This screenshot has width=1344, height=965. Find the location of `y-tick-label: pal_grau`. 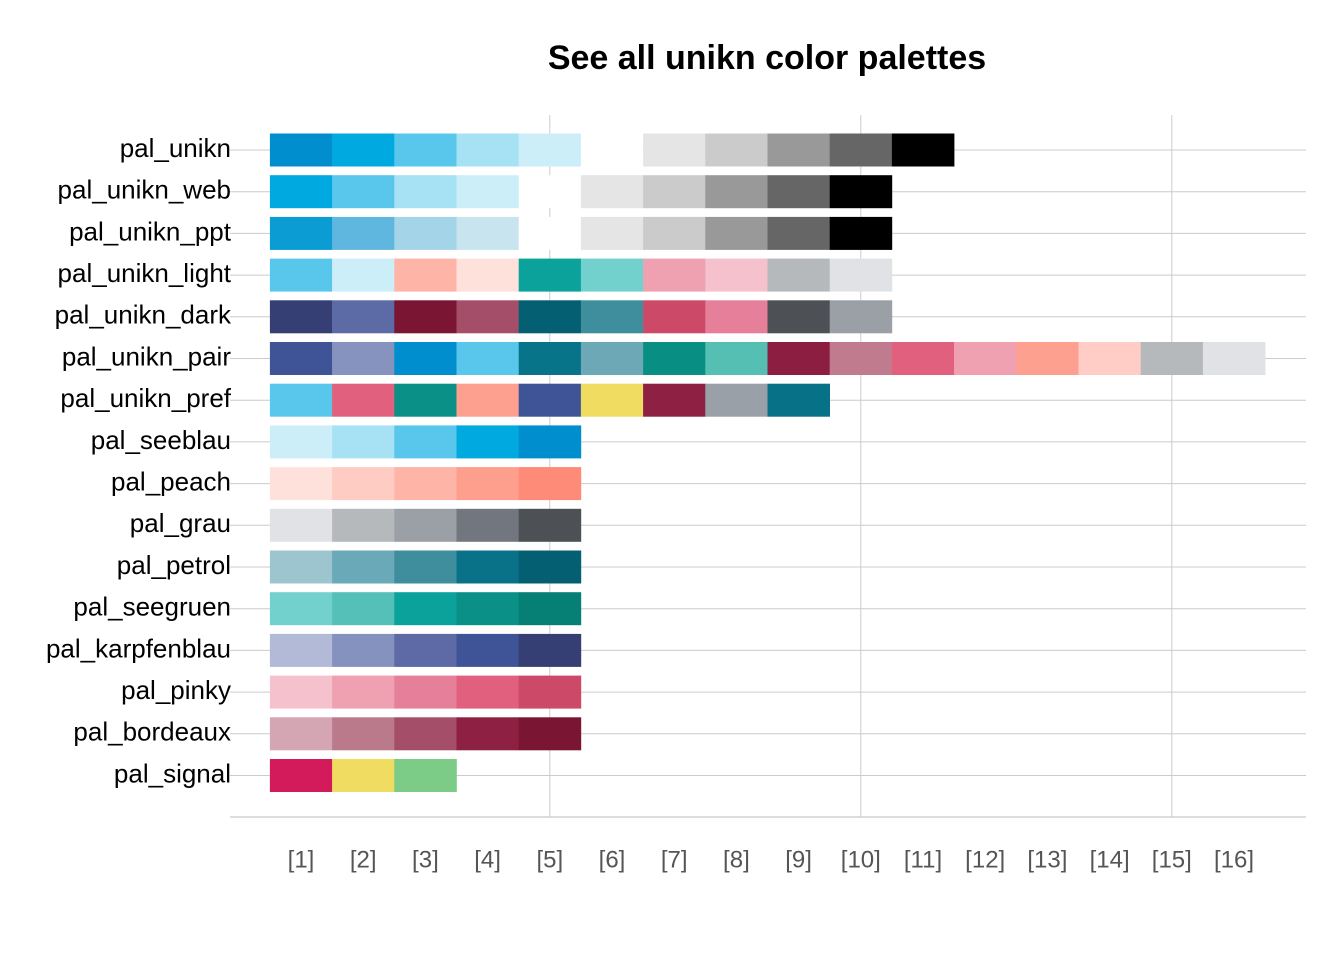

y-tick-label: pal_grau is located at coordinates (180, 523).